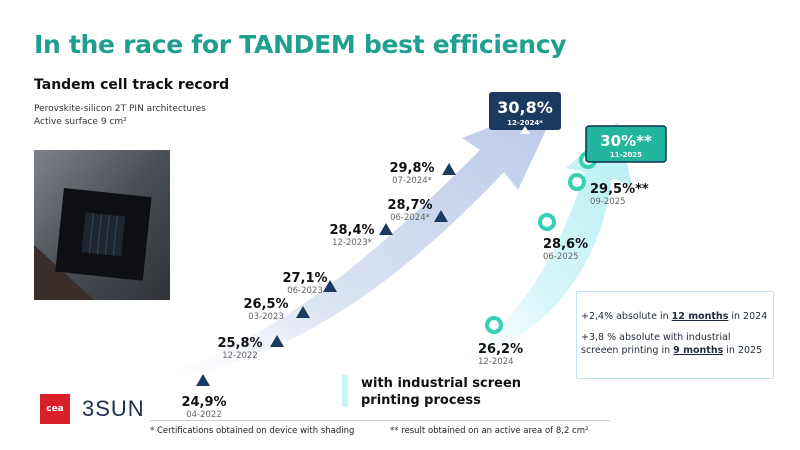 This screenshot has height=450, width=800. I want to click on record-badge-value: 30,8%, so click(525, 107).